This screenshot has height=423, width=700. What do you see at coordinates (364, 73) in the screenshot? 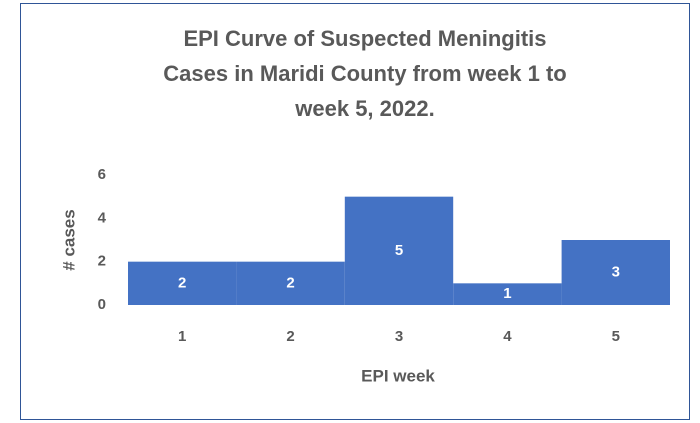
I see `chart-title: Cases in Maridi County from week 1 to` at bounding box center [364, 73].